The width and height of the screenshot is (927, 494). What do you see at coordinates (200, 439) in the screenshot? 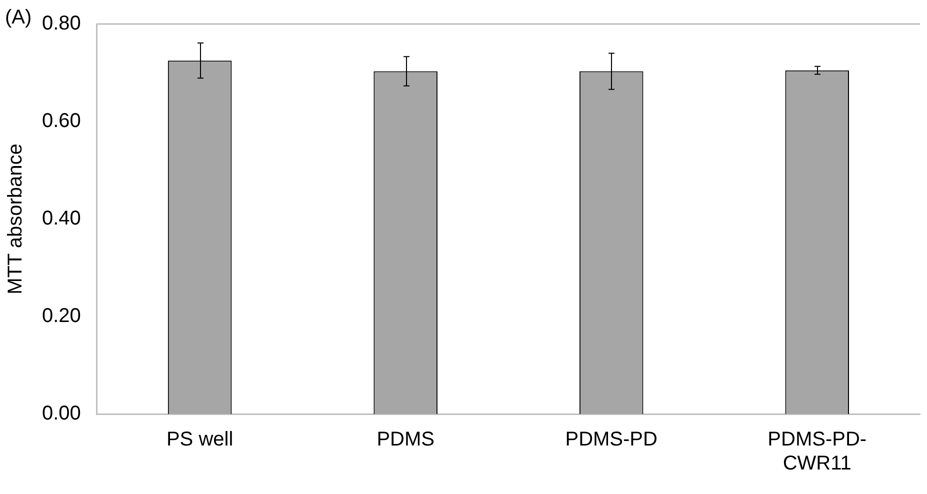
I see `x-tick-label: PS well` at bounding box center [200, 439].